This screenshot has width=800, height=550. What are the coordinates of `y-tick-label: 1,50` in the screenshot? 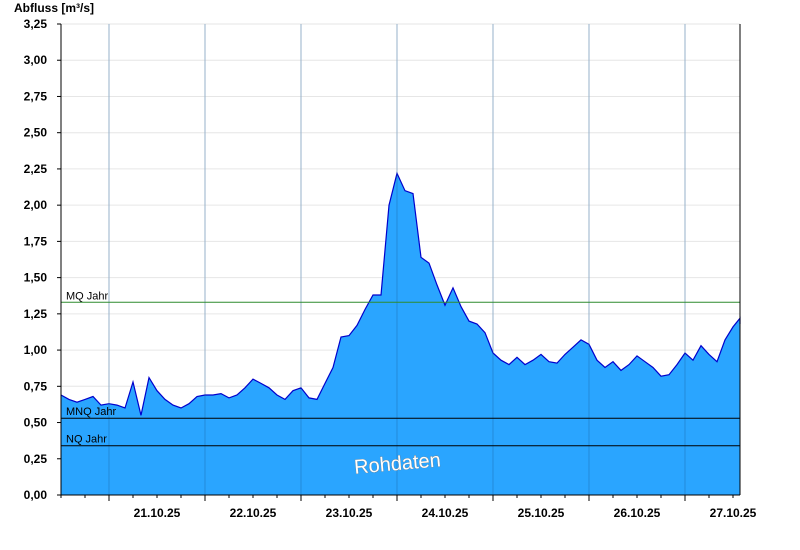 It's located at (36, 278).